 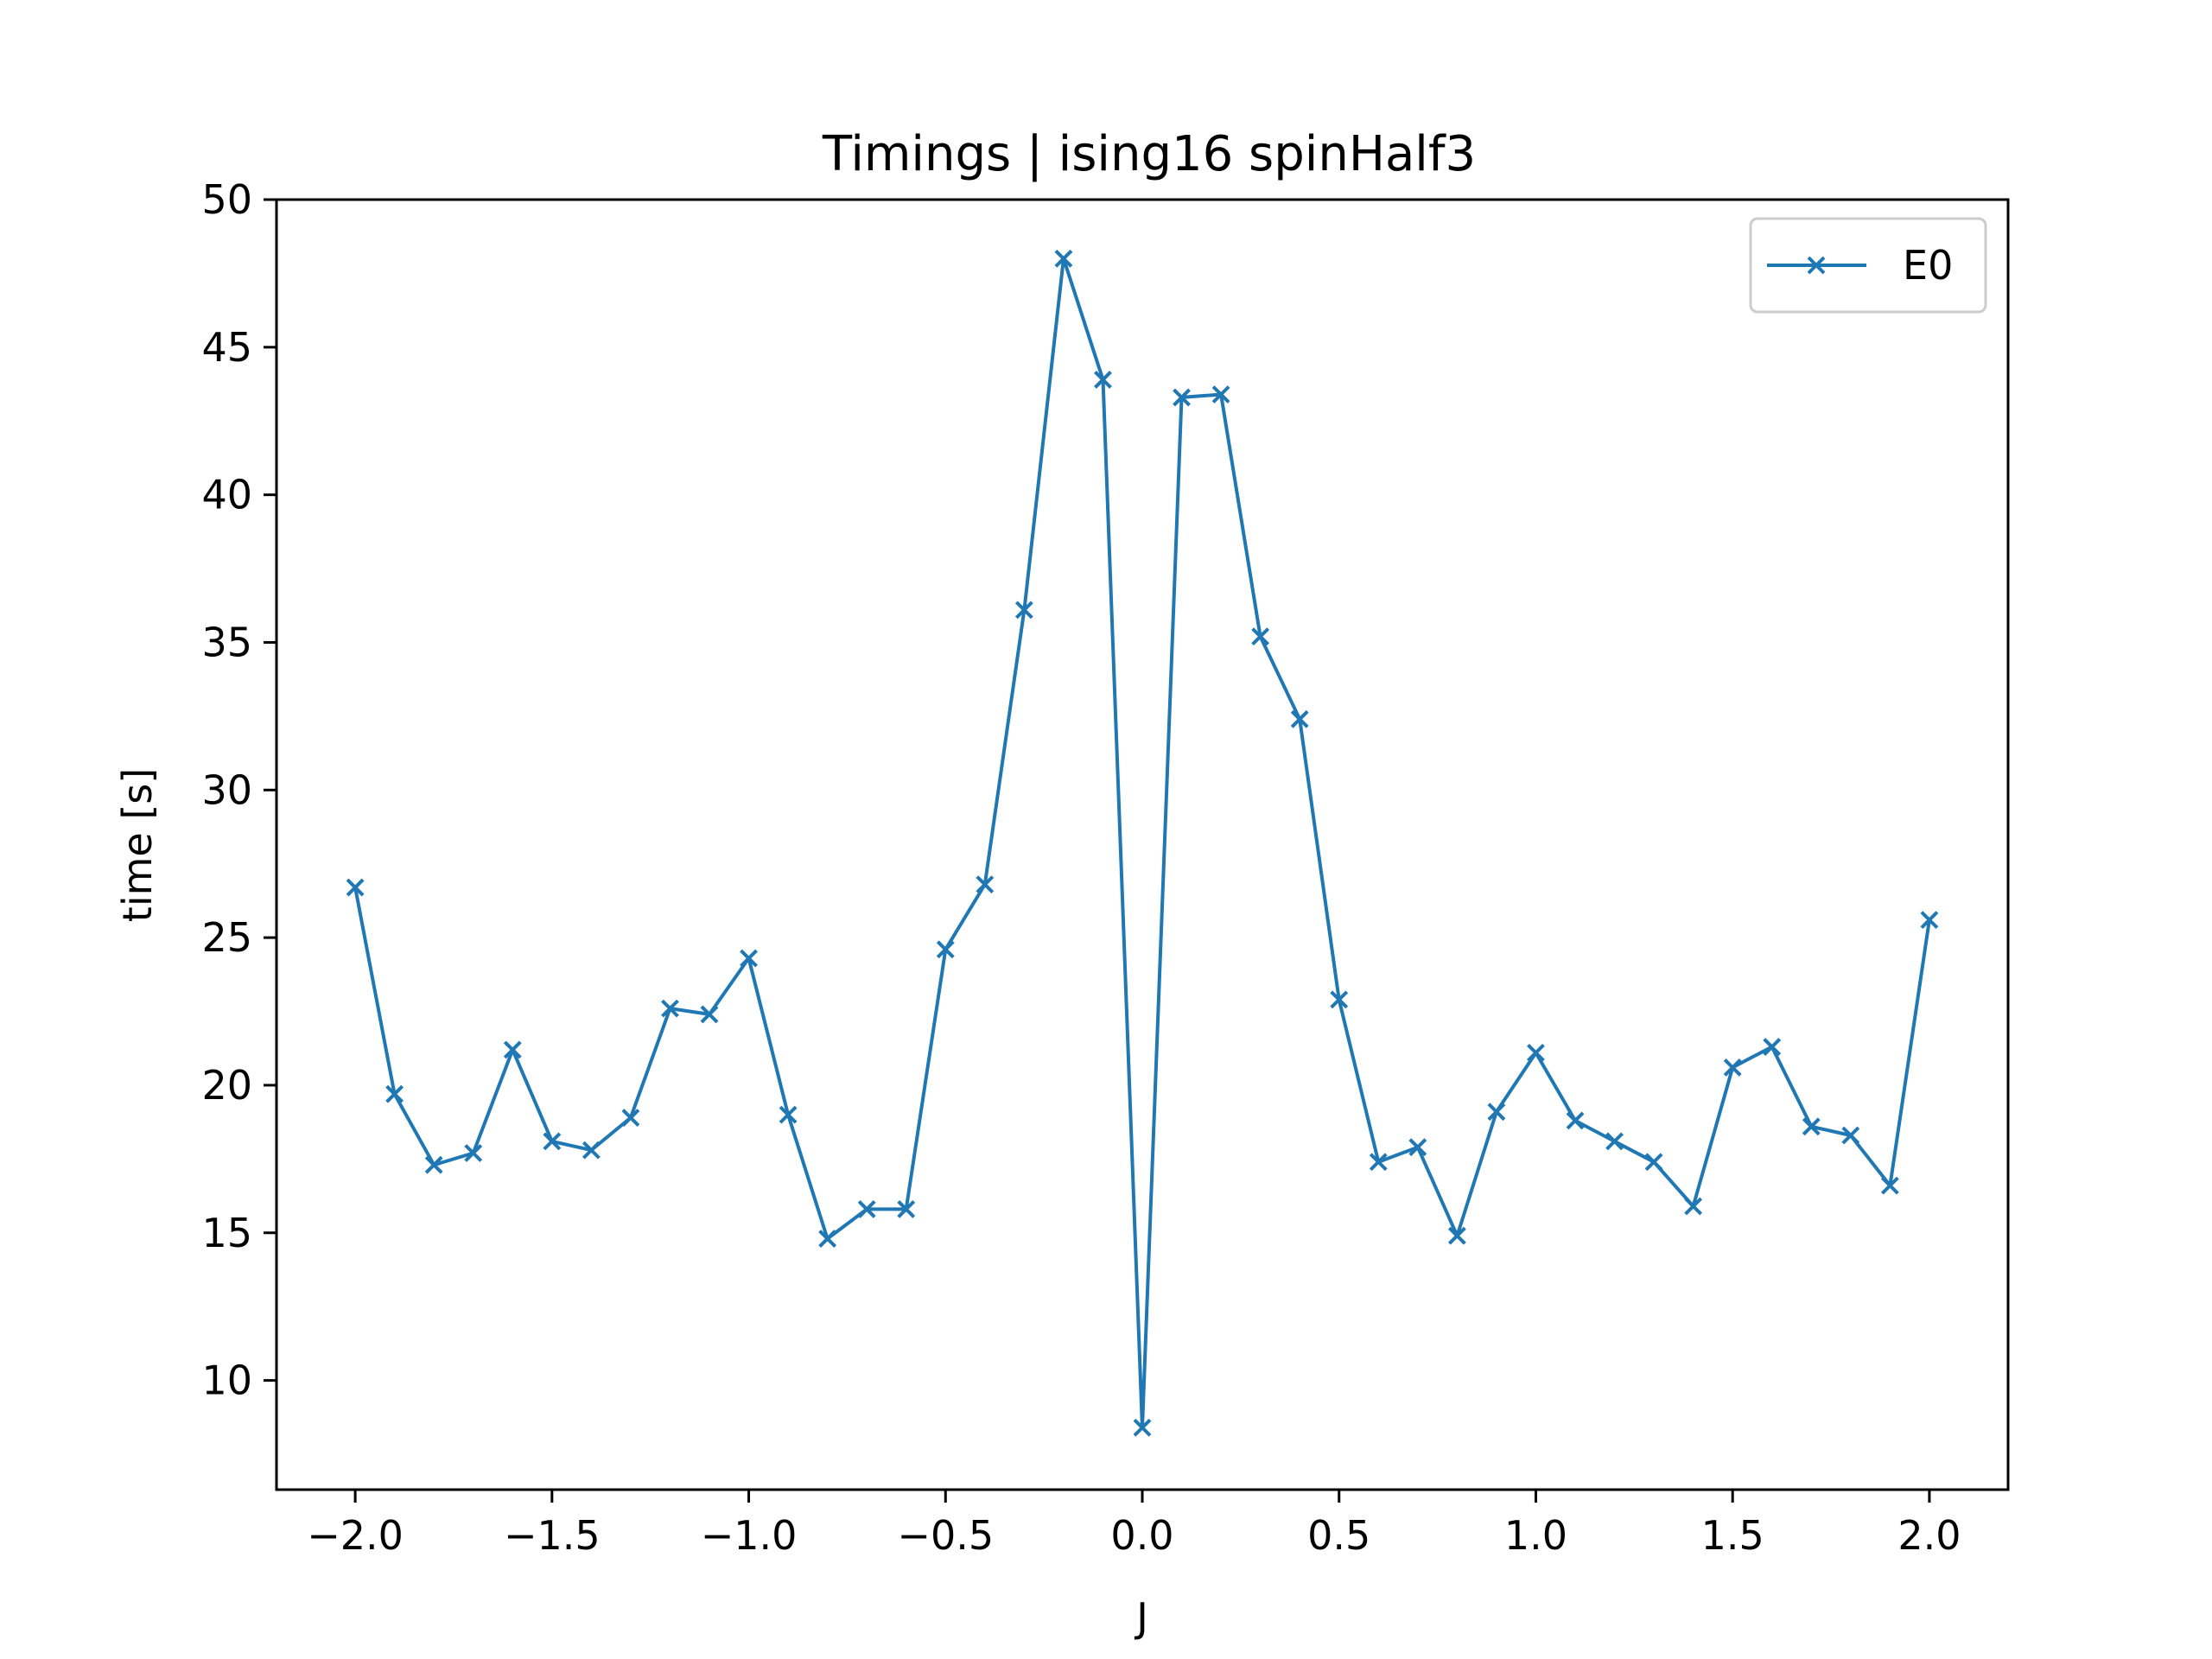 What do you see at coordinates (226, 495) in the screenshot?
I see `y-tick-label: 40` at bounding box center [226, 495].